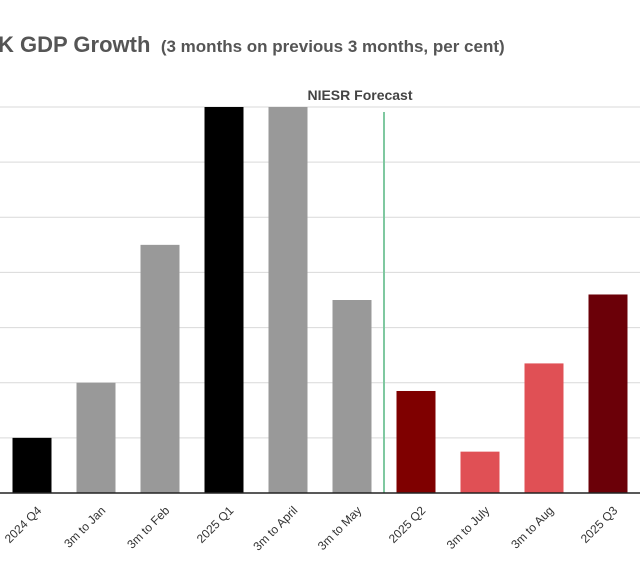 The image size is (640, 575). I want to click on bar-2025-q1, so click(224, 300).